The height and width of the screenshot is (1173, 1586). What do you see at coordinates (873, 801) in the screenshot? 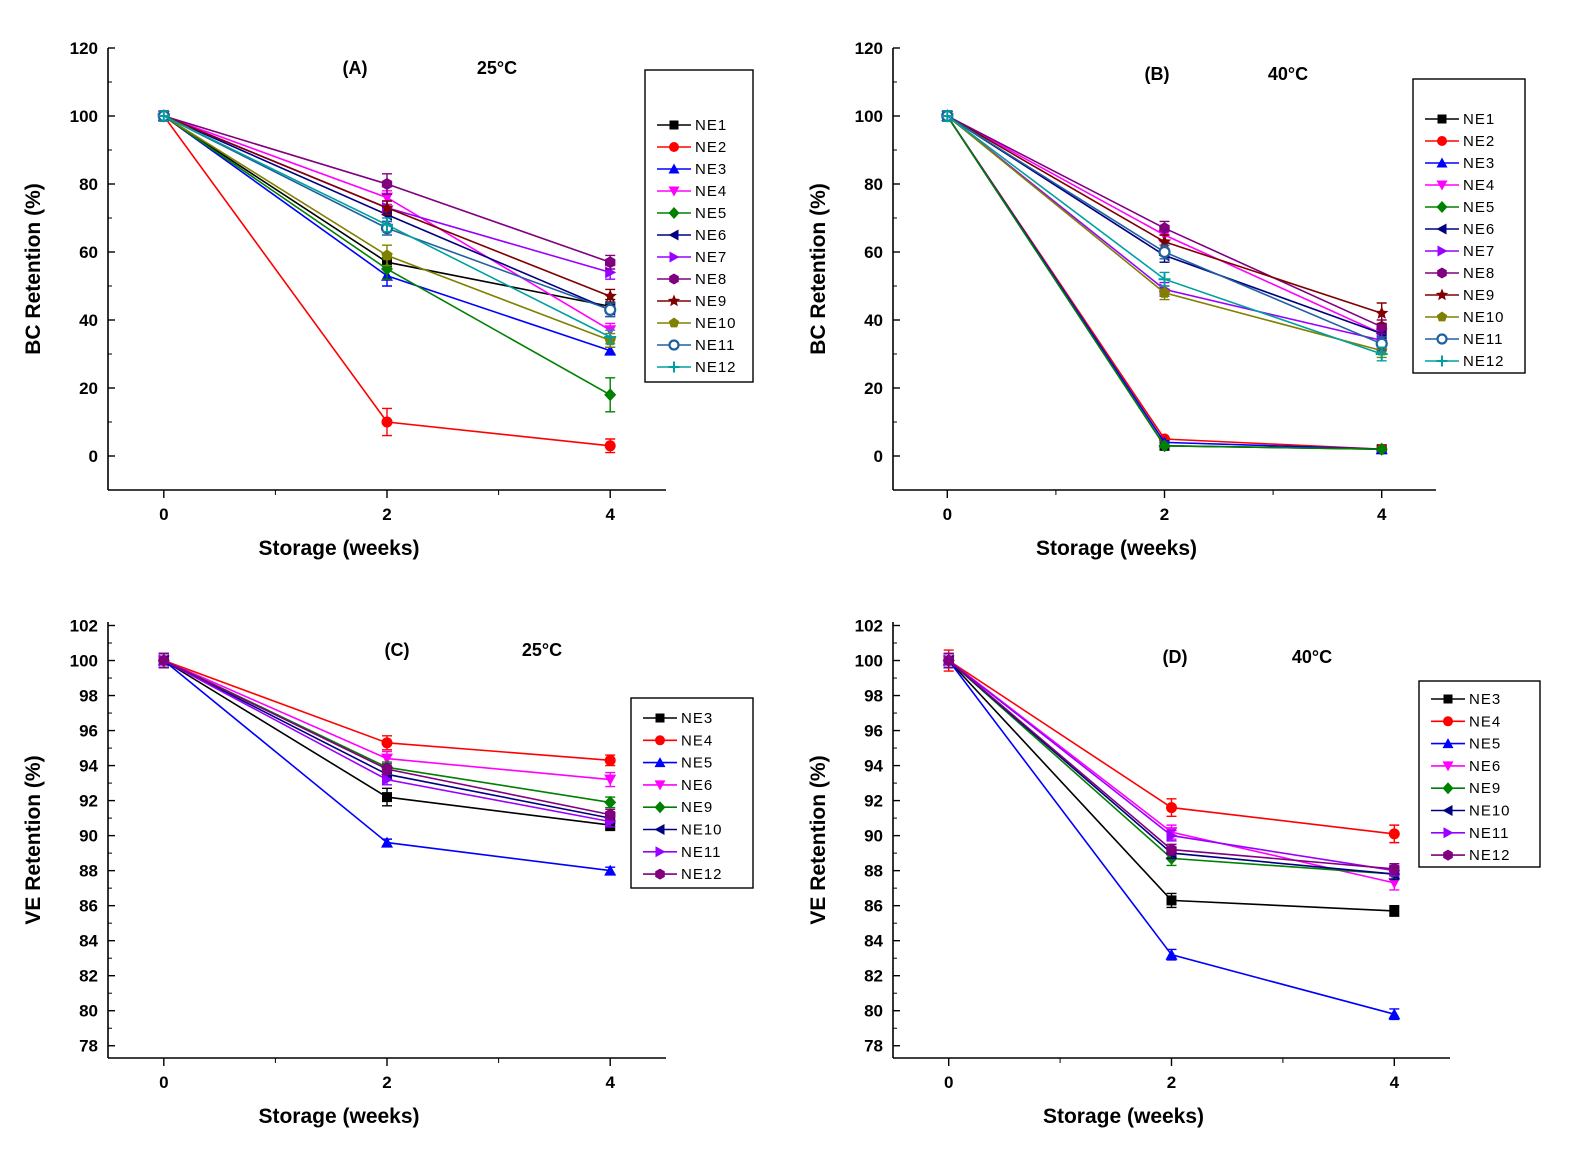
I see `y-tick-label: 92` at bounding box center [873, 801].